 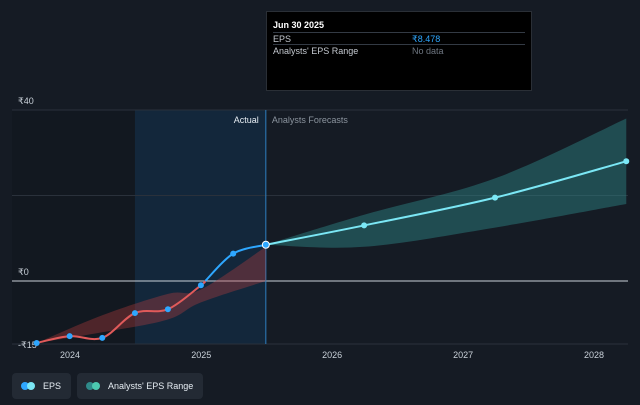 I want to click on actual-region-shade, so click(x=200, y=227).